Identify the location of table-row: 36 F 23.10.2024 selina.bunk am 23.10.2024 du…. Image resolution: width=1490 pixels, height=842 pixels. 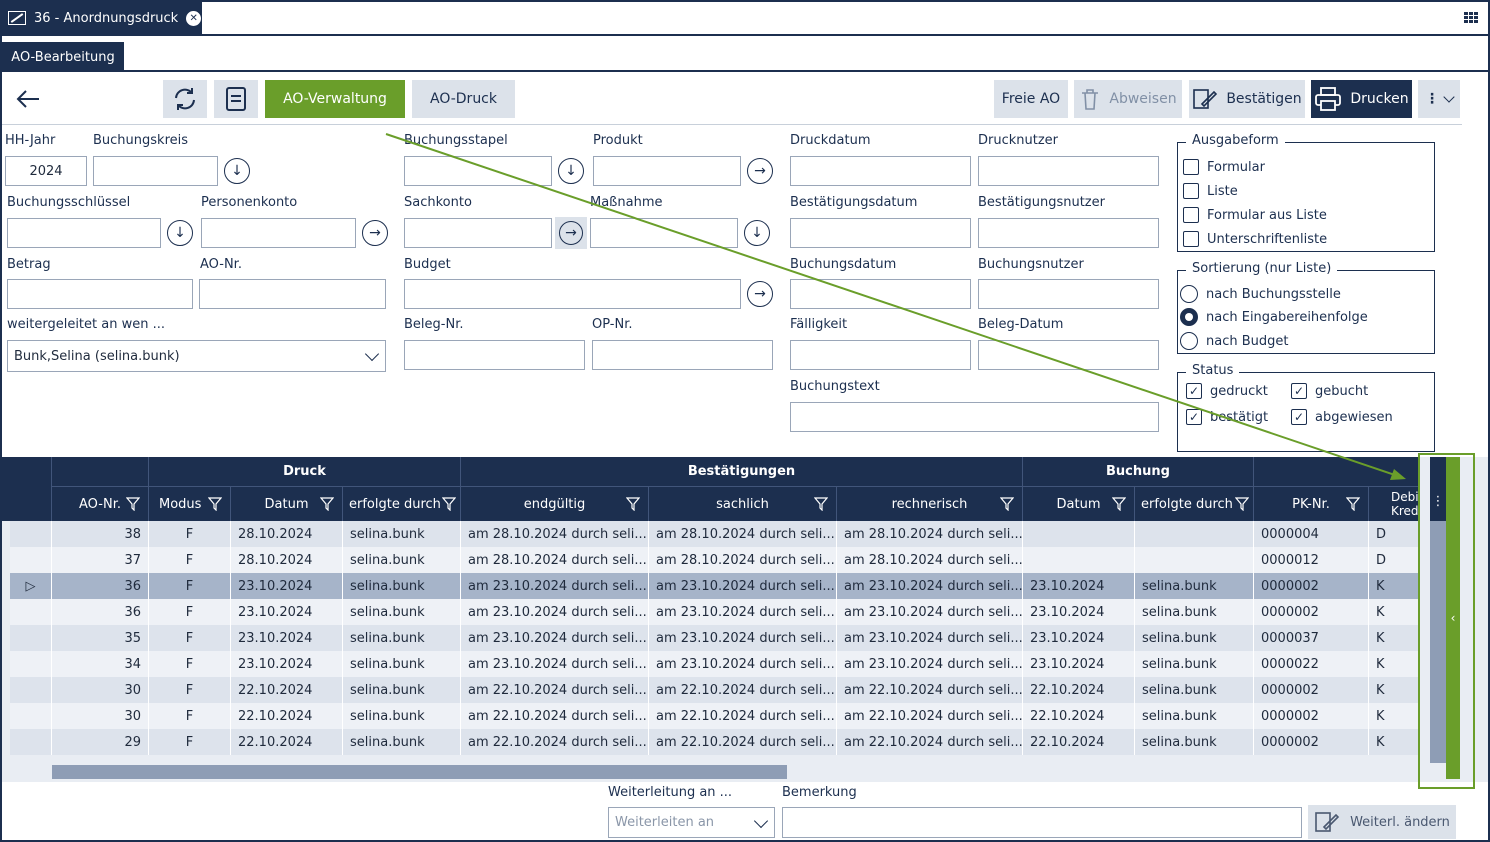
(715, 612).